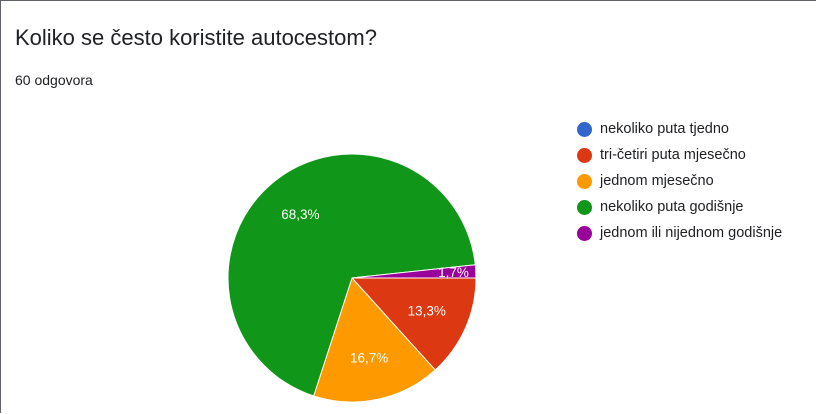 Image resolution: width=817 pixels, height=414 pixels. I want to click on legend-item-tjedno: nekoliko puta tjedno, so click(679, 129).